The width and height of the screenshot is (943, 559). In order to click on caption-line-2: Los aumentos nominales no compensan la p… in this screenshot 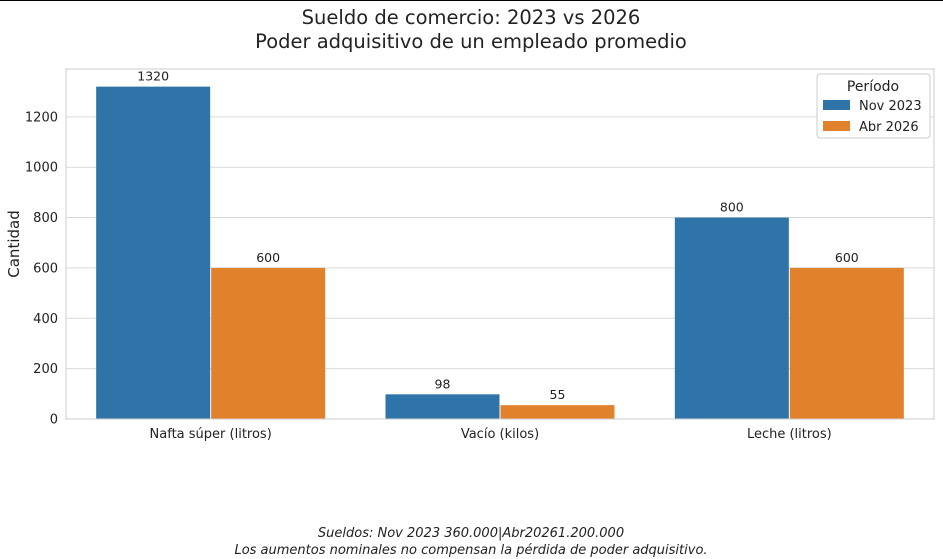, I will do `click(470, 550)`.